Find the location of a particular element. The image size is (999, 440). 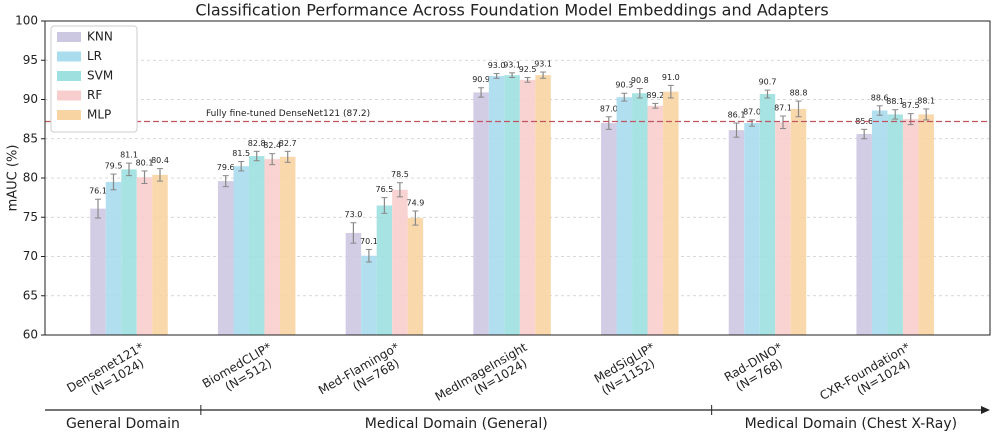

legend-label: SVM is located at coordinates (100, 76).